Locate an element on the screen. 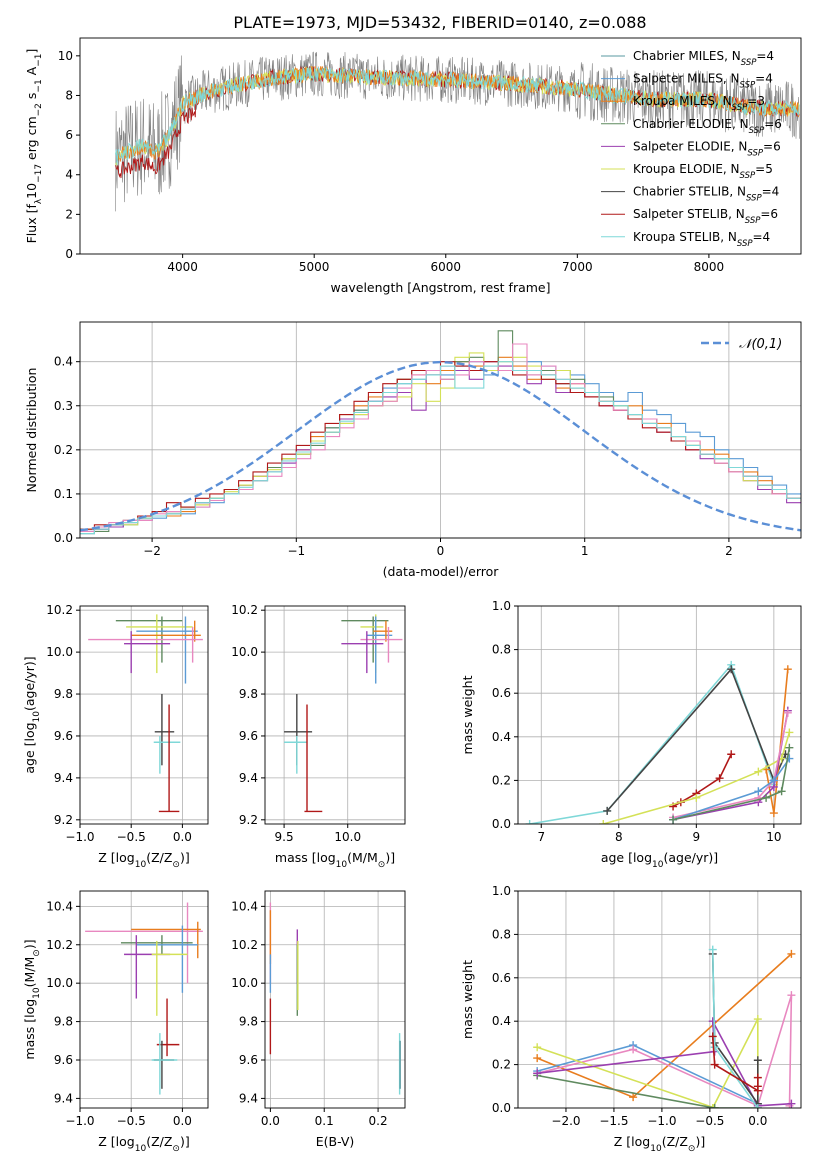 Image resolution: width=819 pixels, height=1170 pixels. y-tick-label: 10 is located at coordinates (65, 56).